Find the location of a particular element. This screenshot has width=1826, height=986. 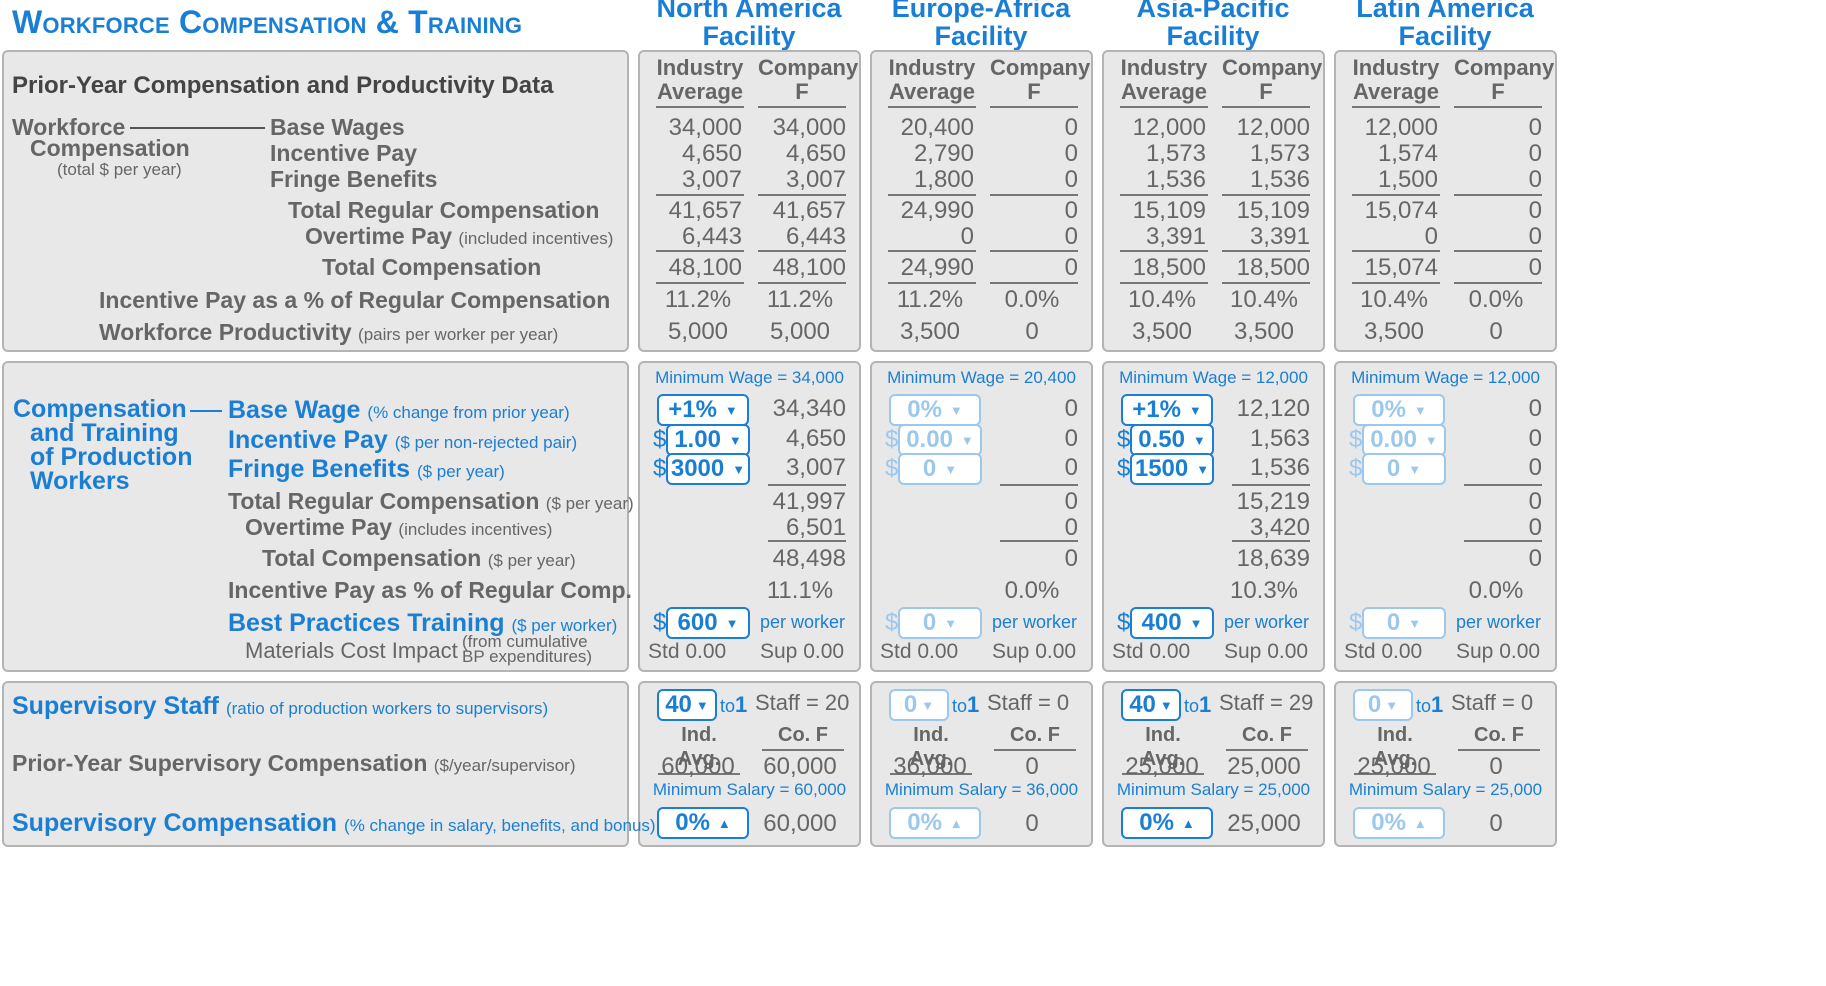

sup-value-la: Sup 0.00 is located at coordinates (1498, 651).